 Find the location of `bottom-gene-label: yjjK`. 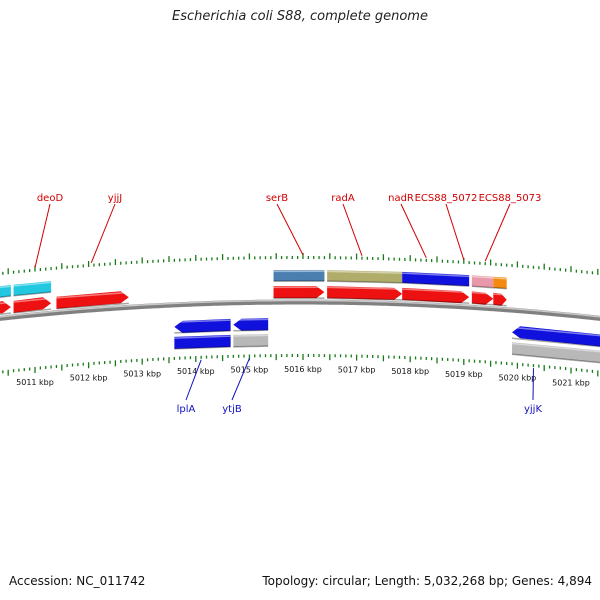

bottom-gene-label: yjjK is located at coordinates (533, 409).